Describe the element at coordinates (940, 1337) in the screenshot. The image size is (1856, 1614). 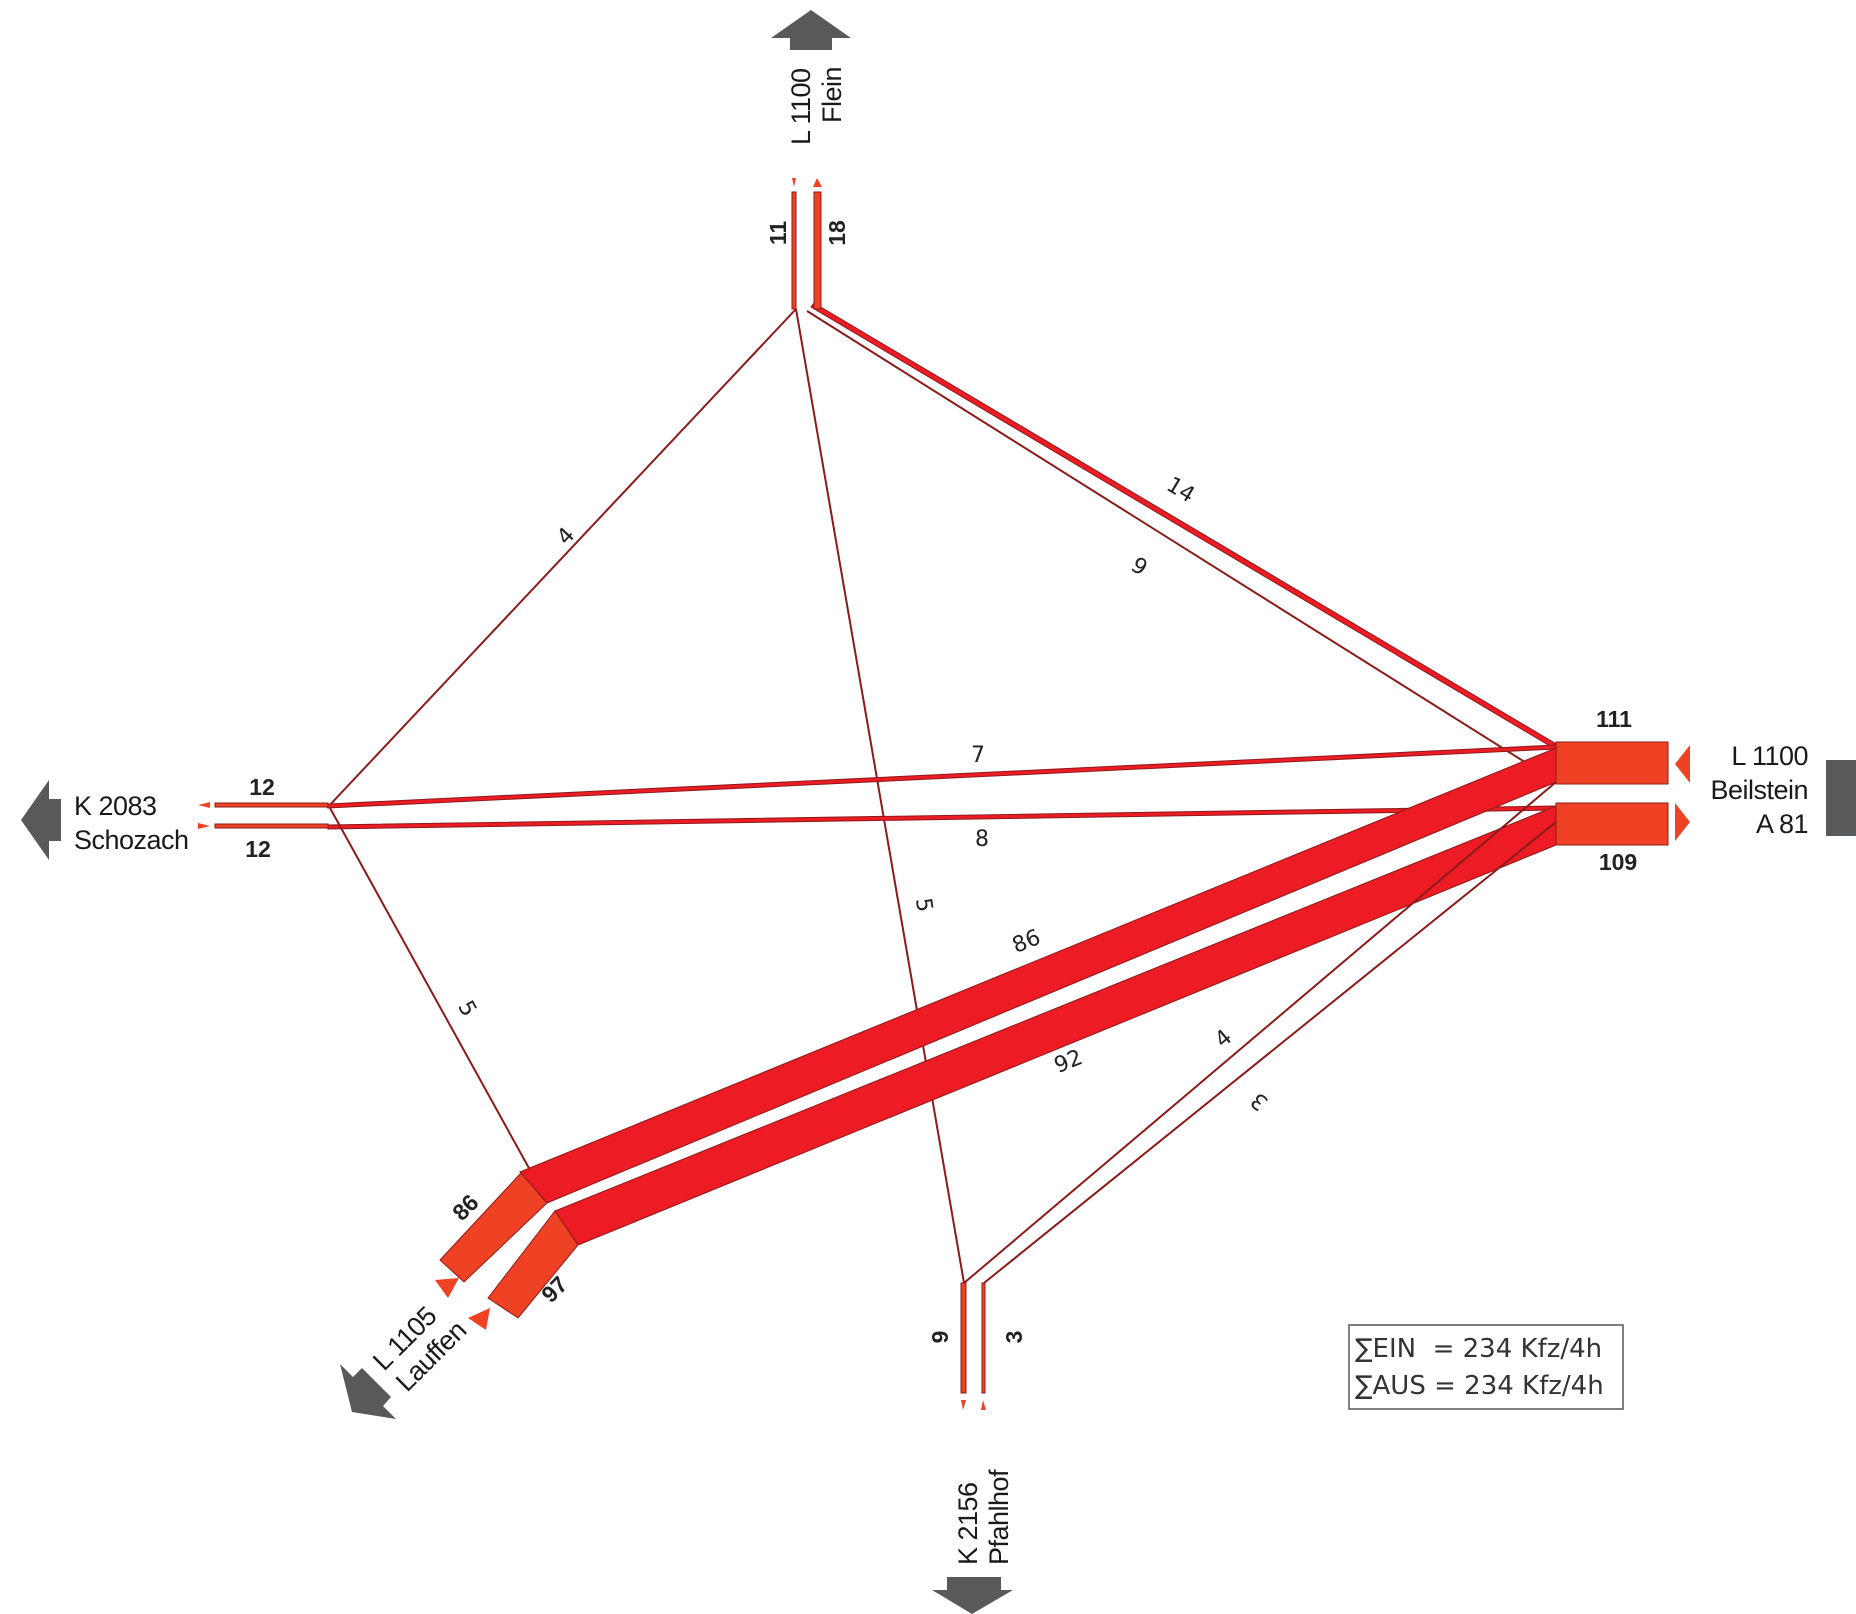
I see `arm-count-south-in: 9` at that location.